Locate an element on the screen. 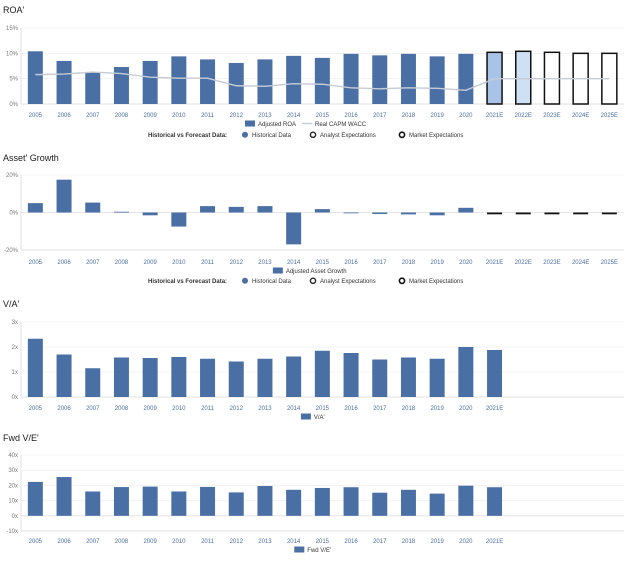 The image size is (628, 563). chart-1-xtick-label: 2010 is located at coordinates (179, 116).